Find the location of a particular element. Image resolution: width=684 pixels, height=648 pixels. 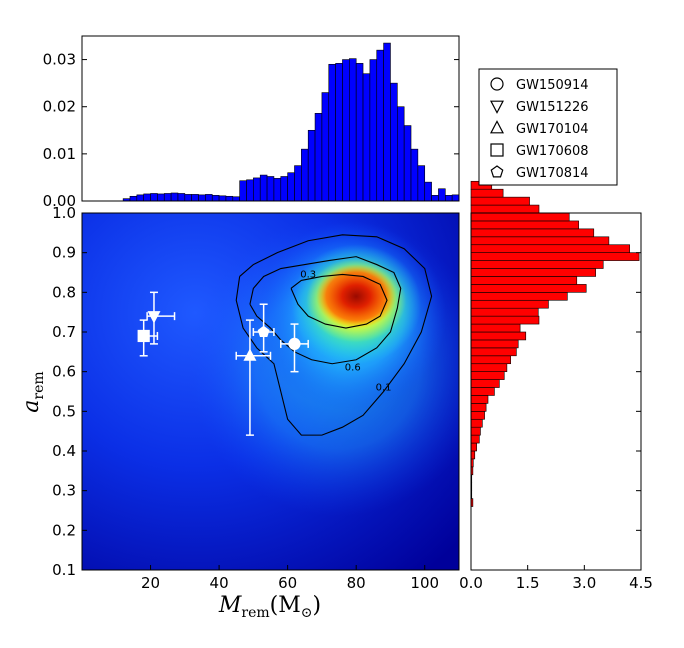

legend-marker-triangle-up is located at coordinates (497, 127).